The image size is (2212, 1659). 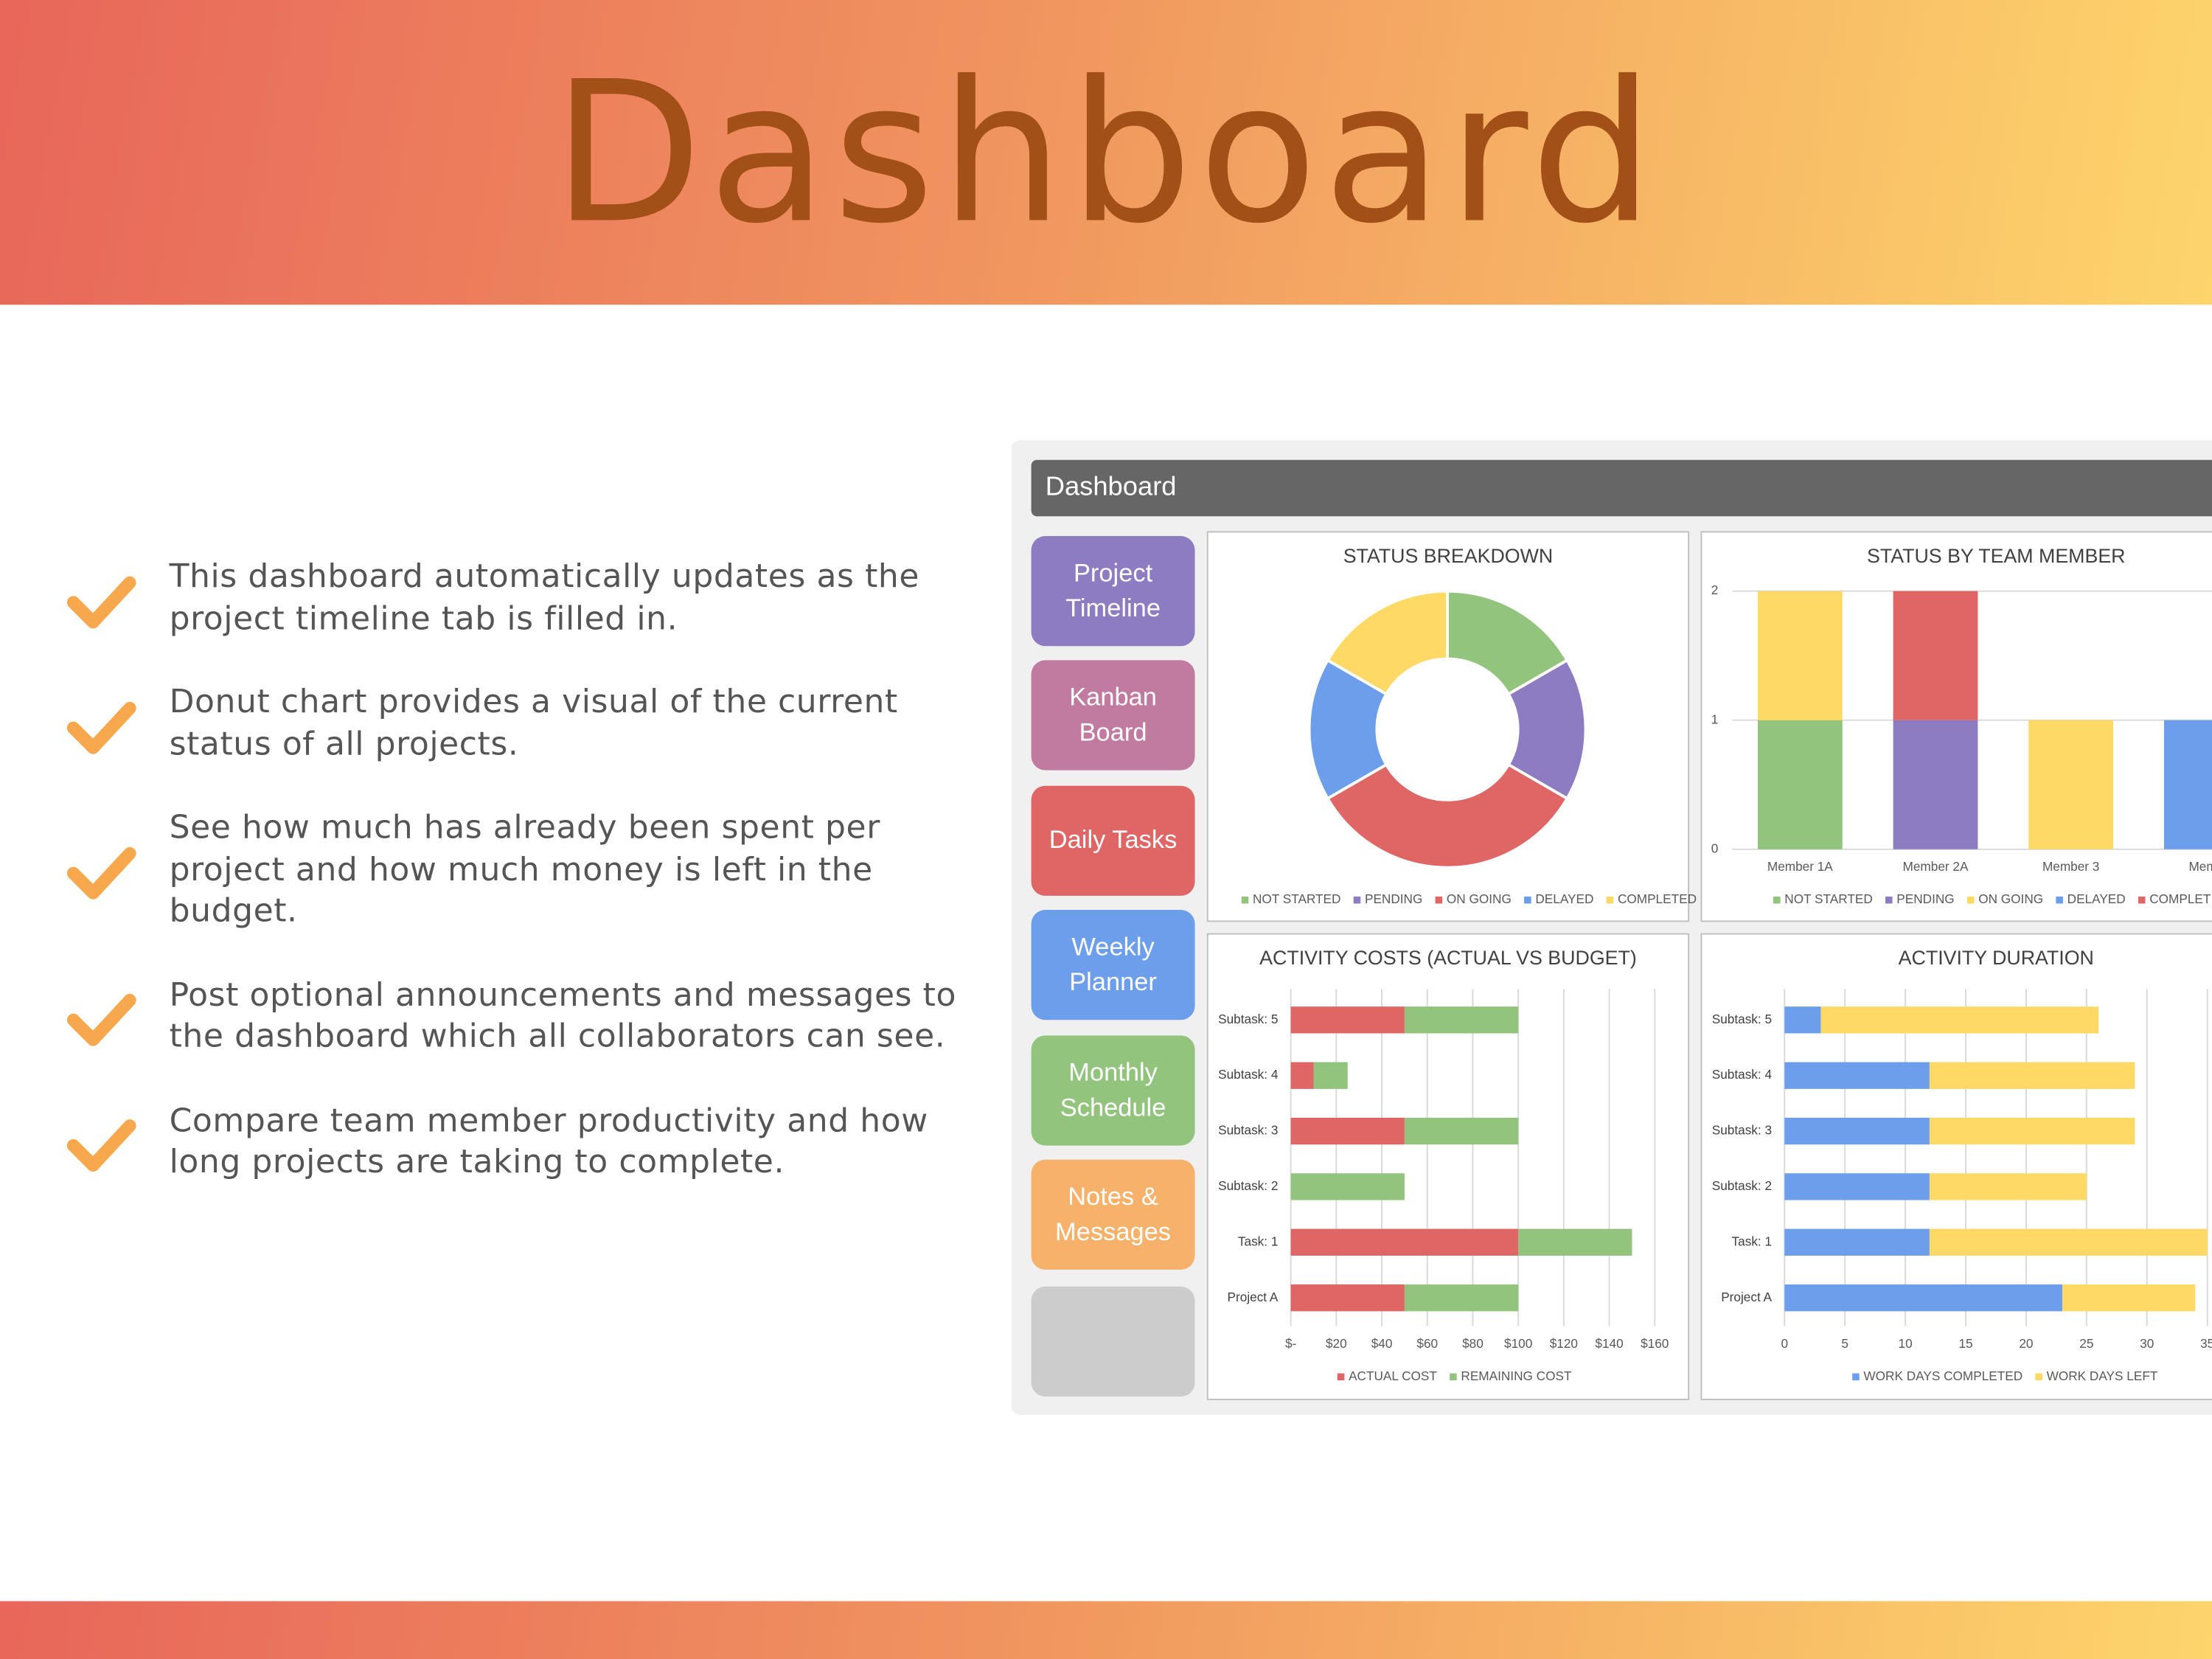 What do you see at coordinates (1715, 719) in the screenshot?
I see `y-tick-label: 1` at bounding box center [1715, 719].